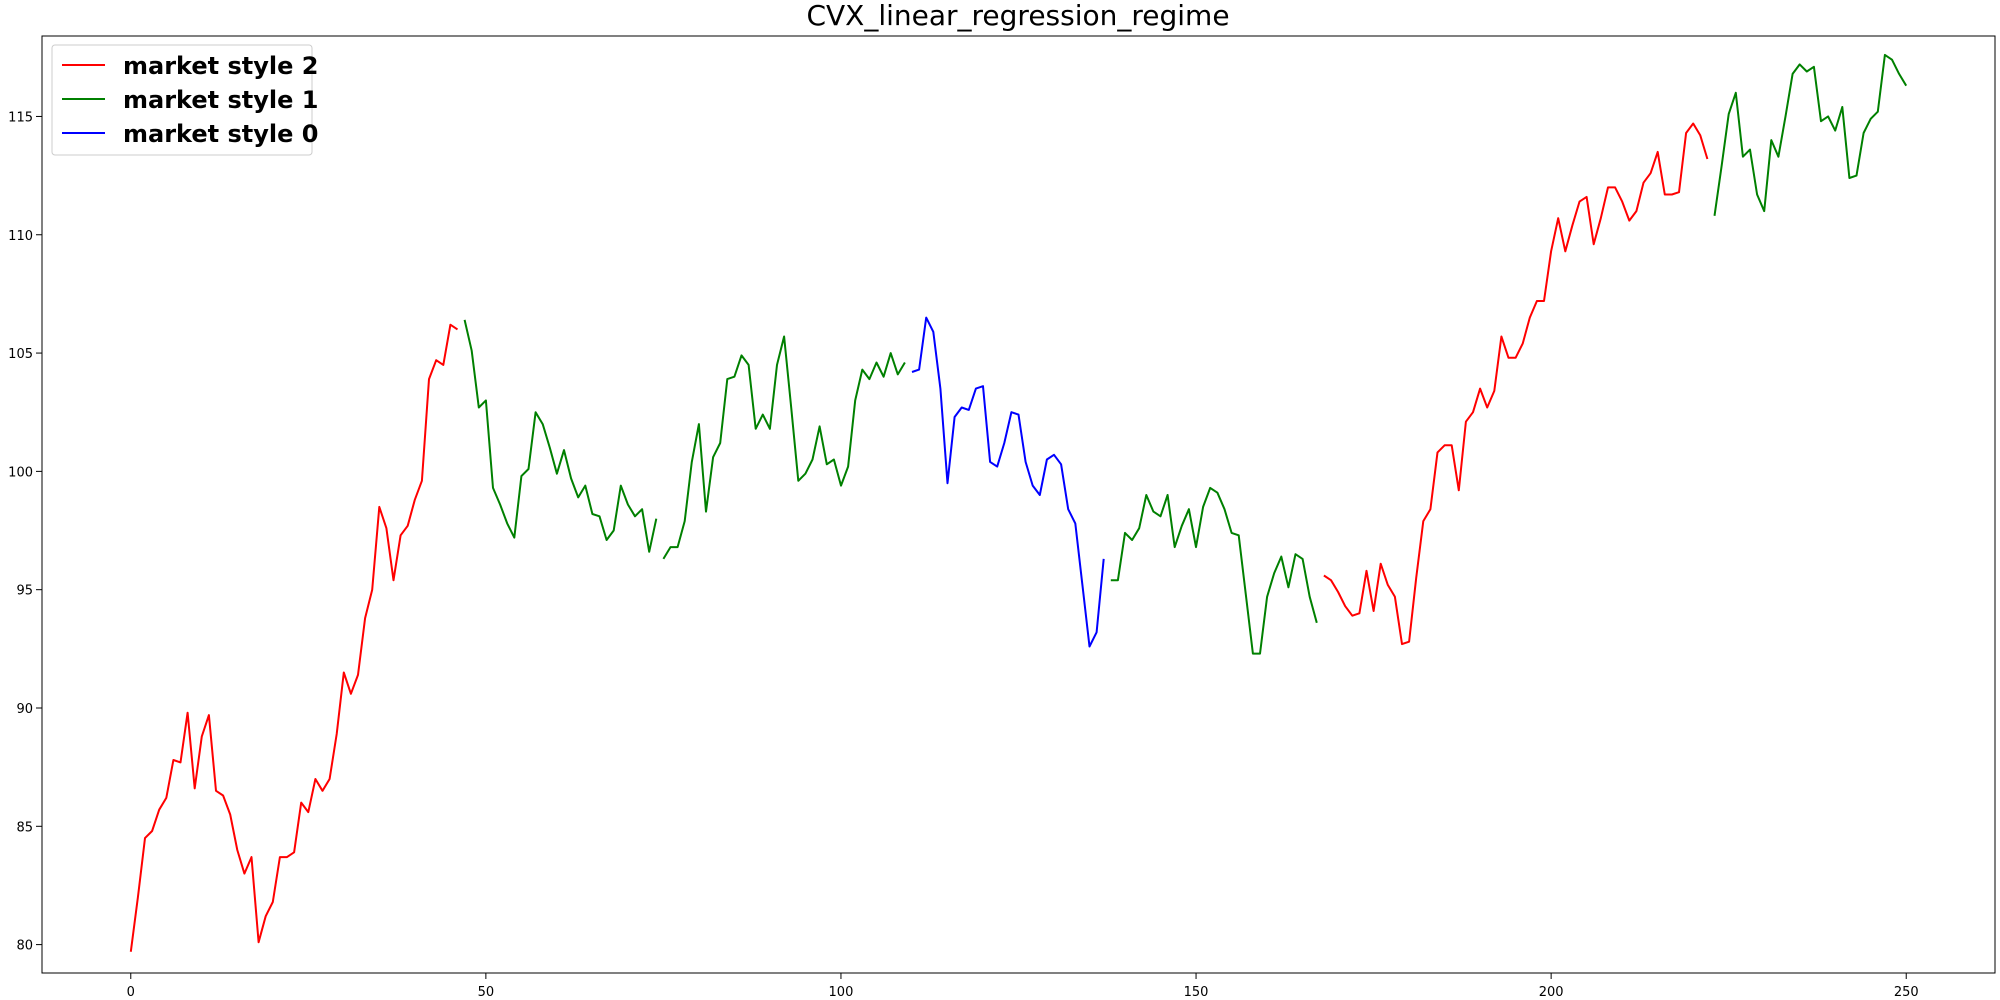 The width and height of the screenshot is (2000, 1000). Describe the element at coordinates (486, 992) in the screenshot. I see `x-tick-label: 50` at that location.